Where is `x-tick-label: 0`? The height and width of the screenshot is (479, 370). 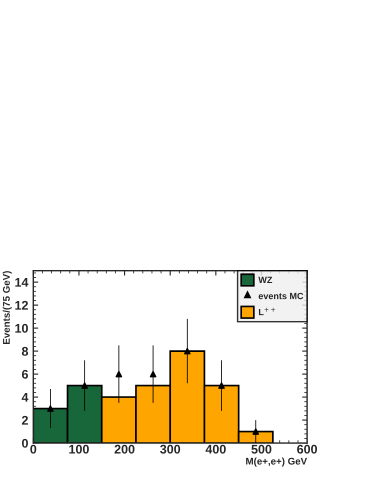 x-tick-label: 0 is located at coordinates (33, 449).